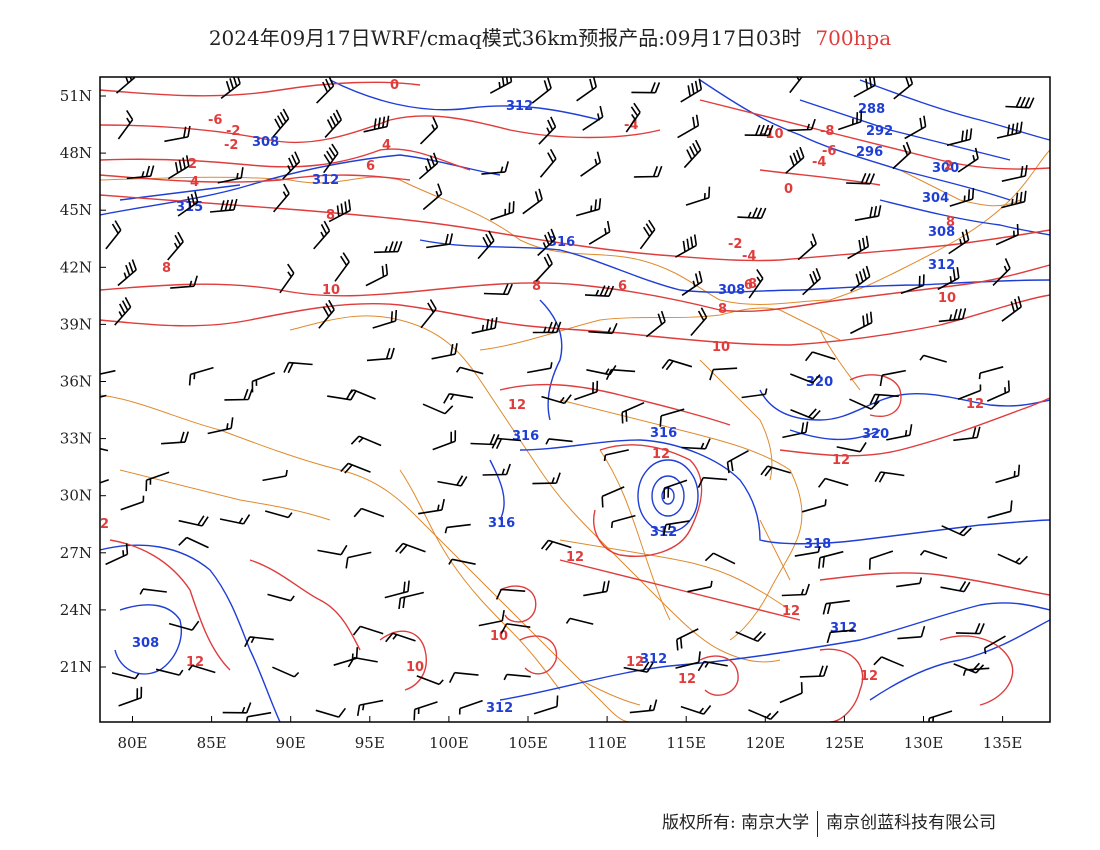 This screenshot has width=1100, height=850. What do you see at coordinates (192, 164) in the screenshot?
I see `temp-label: 2` at bounding box center [192, 164].